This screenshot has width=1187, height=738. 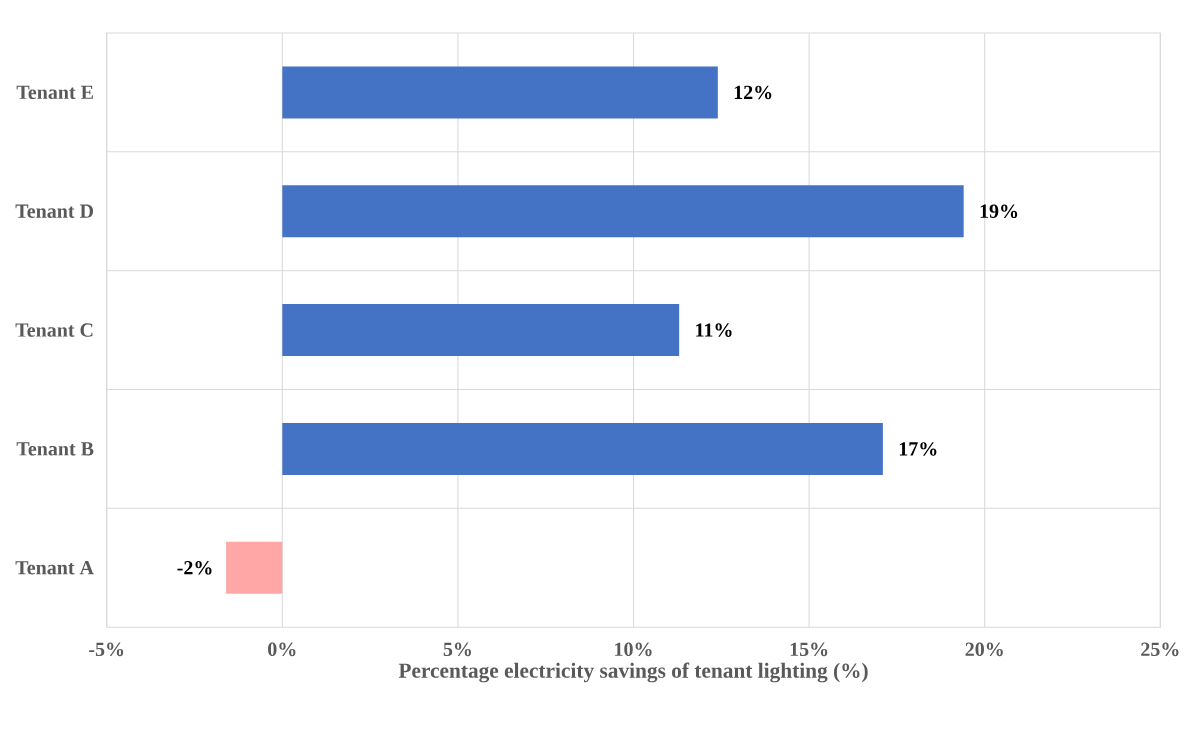 What do you see at coordinates (753, 92) in the screenshot?
I see `data-label: 12%` at bounding box center [753, 92].